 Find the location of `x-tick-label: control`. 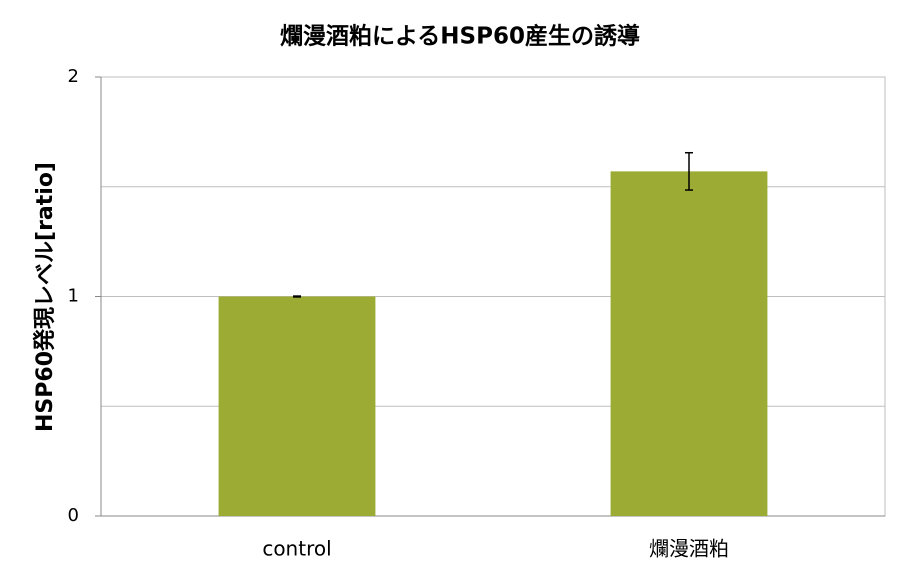

x-tick-label: control is located at coordinates (296, 549).